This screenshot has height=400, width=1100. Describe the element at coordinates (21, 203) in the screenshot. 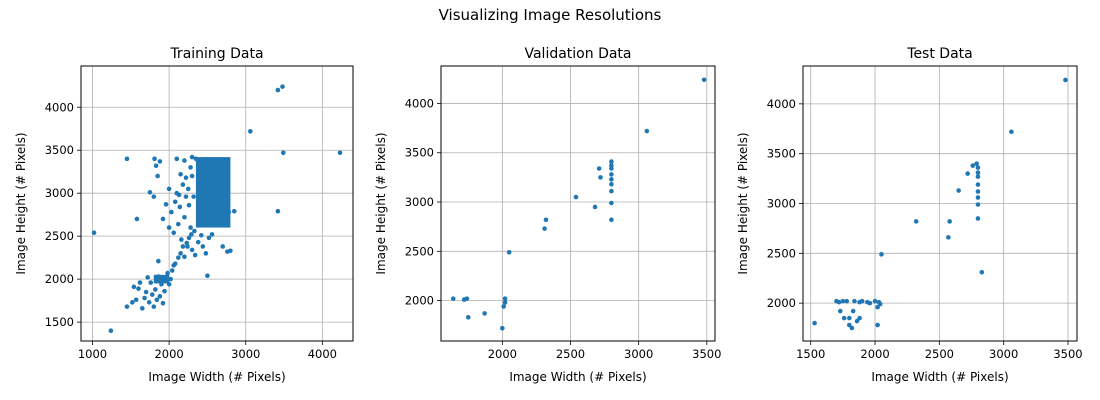

I see `training-y-axis-label: Image Height (# Pixels)` at that location.